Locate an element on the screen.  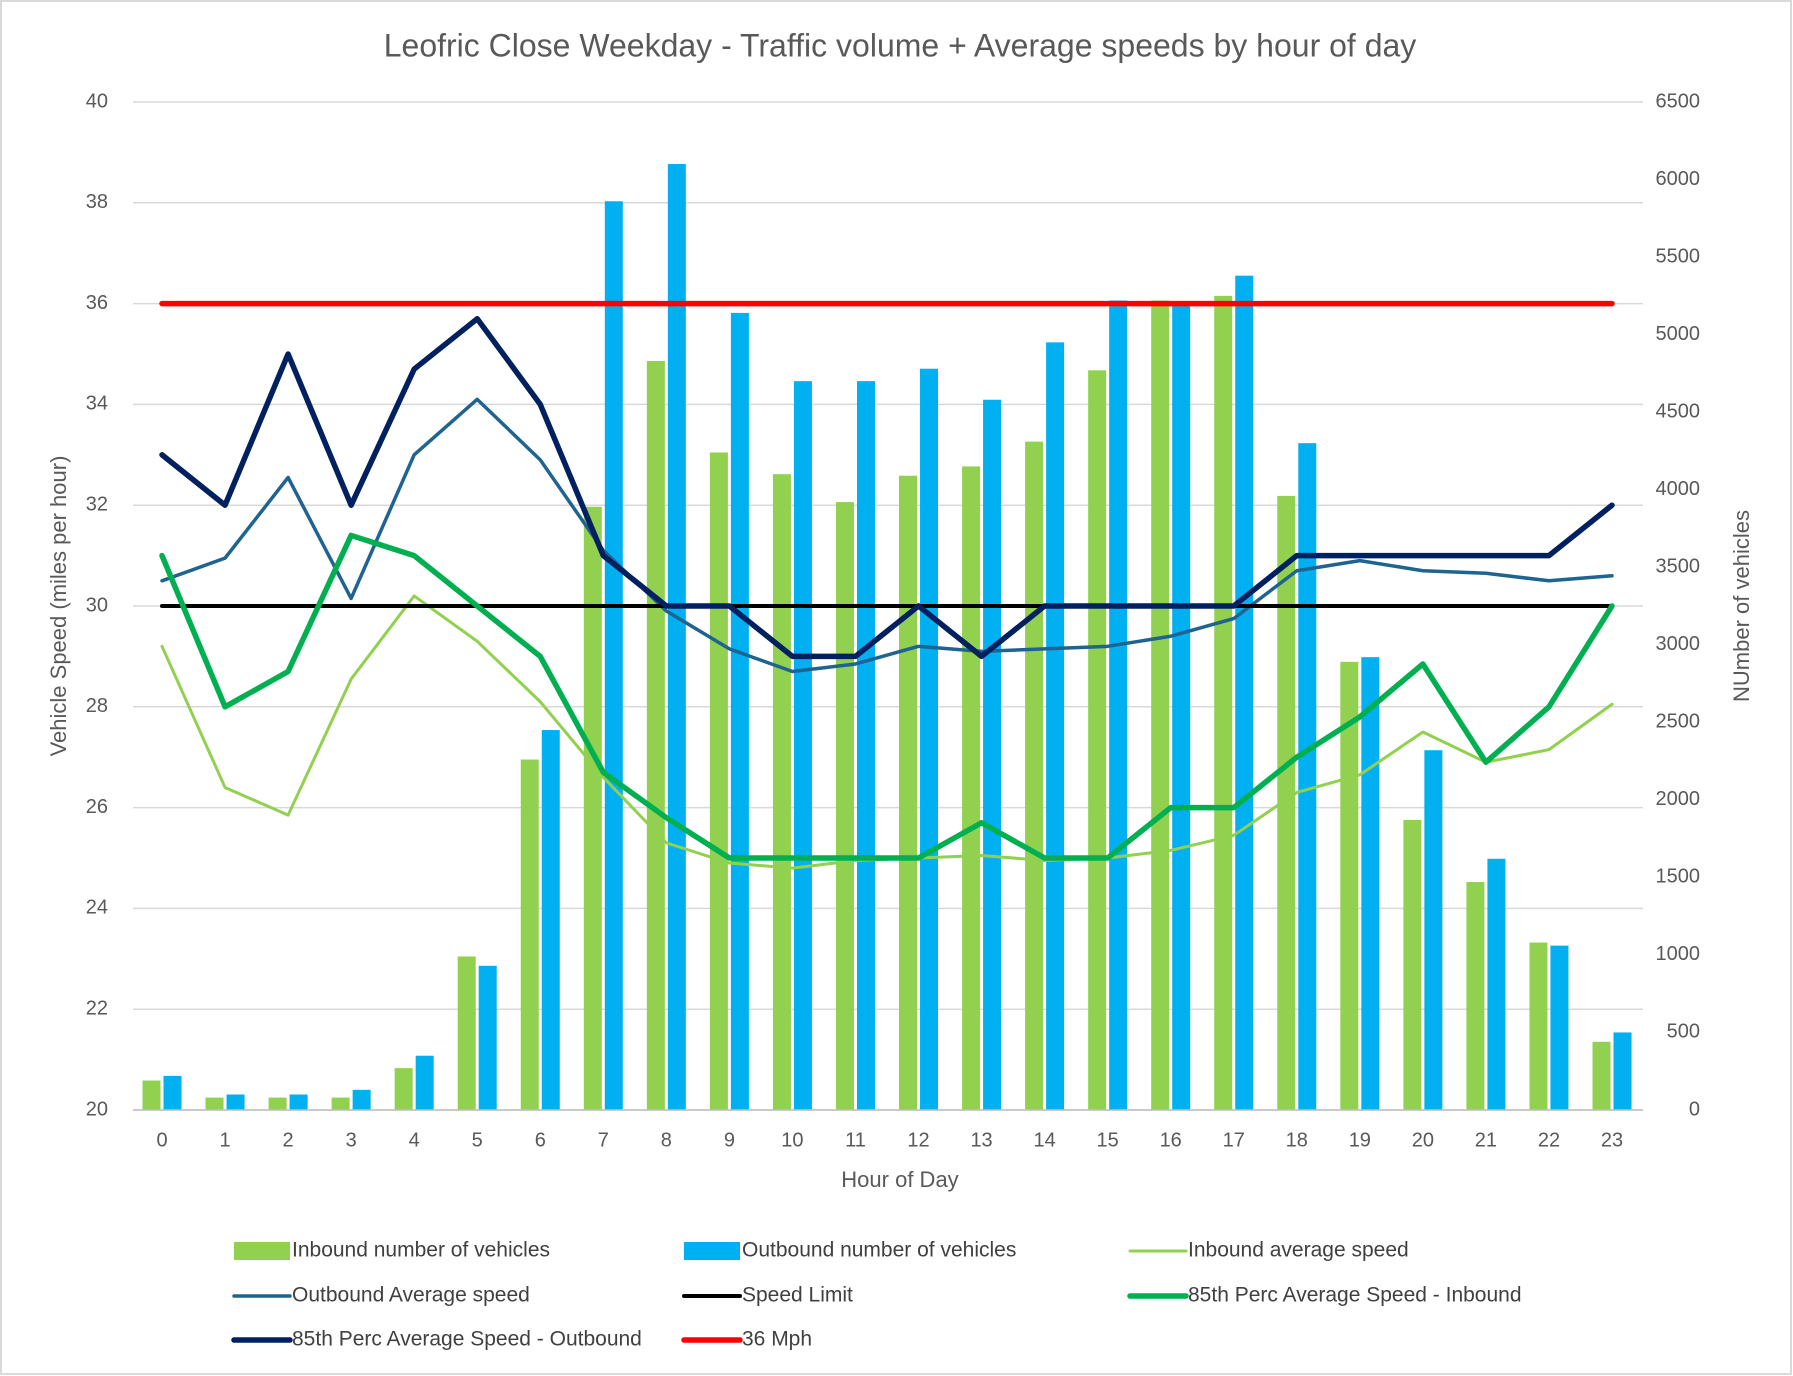
x-tick-label: 8 is located at coordinates (666, 1140).